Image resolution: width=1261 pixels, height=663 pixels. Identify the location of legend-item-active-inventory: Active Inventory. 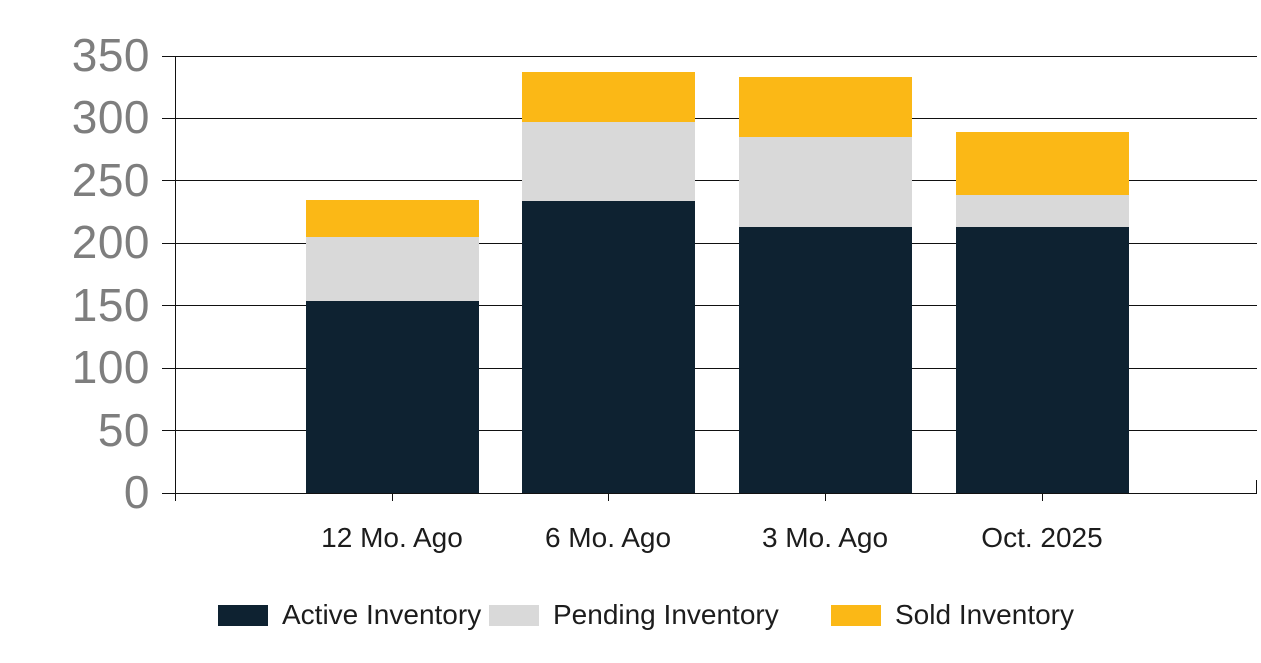
(349, 615).